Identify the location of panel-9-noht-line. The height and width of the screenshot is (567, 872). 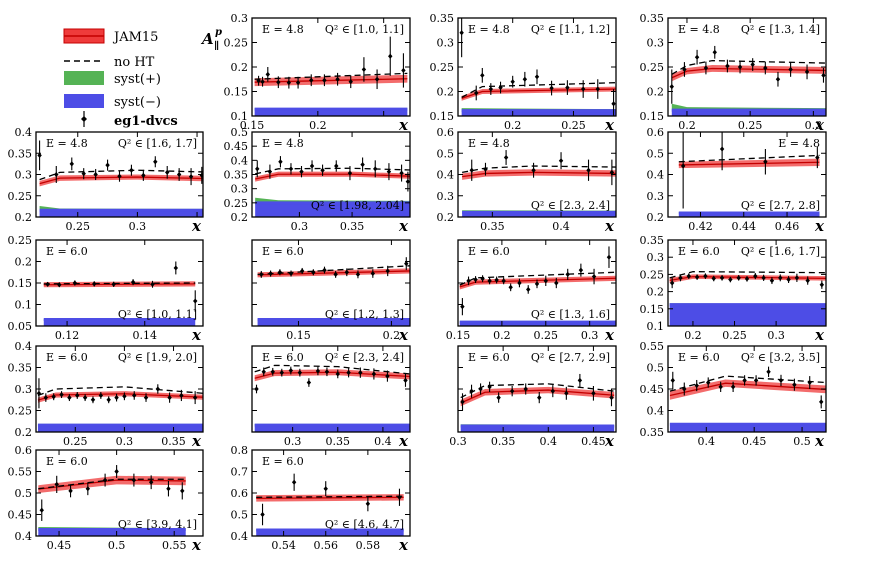
(333, 270).